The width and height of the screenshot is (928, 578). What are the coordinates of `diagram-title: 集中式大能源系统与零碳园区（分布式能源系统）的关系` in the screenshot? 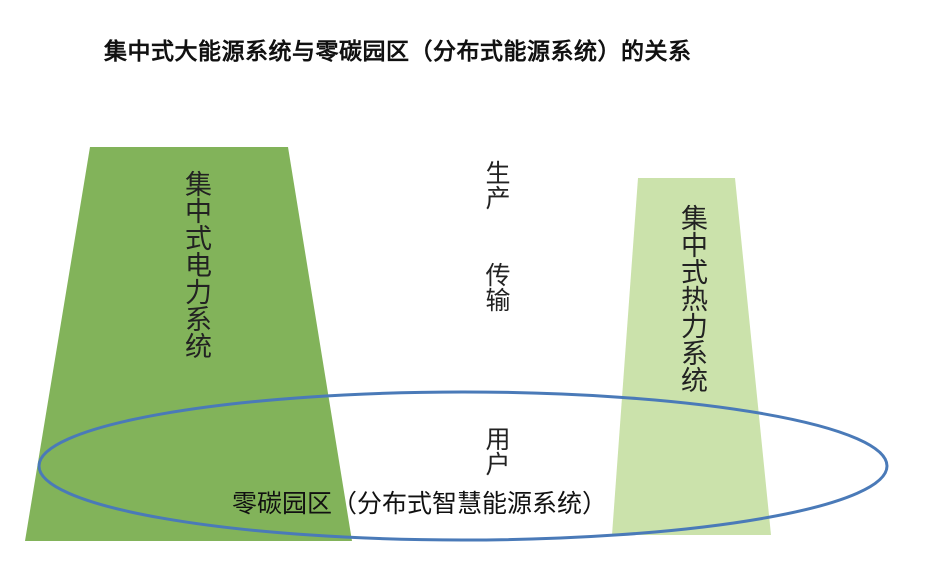 It's located at (398, 52).